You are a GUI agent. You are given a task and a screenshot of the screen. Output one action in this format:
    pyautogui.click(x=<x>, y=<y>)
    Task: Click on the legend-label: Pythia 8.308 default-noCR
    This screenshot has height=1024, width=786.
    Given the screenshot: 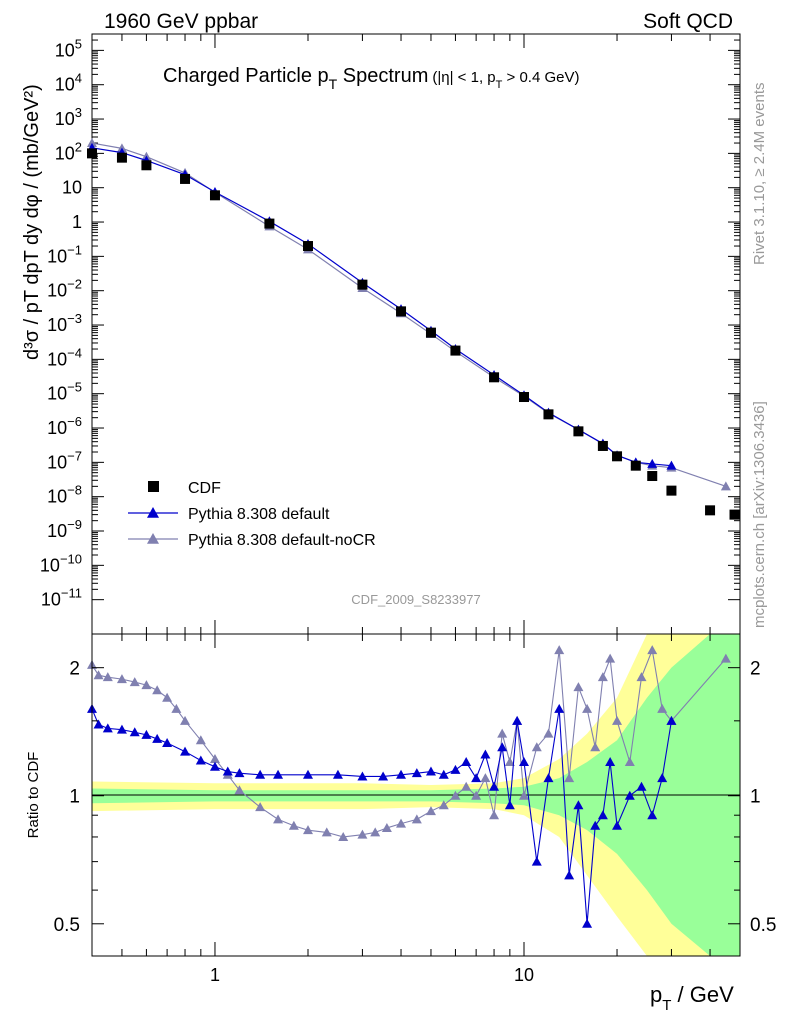 What is the action you would take?
    pyautogui.click(x=282, y=540)
    